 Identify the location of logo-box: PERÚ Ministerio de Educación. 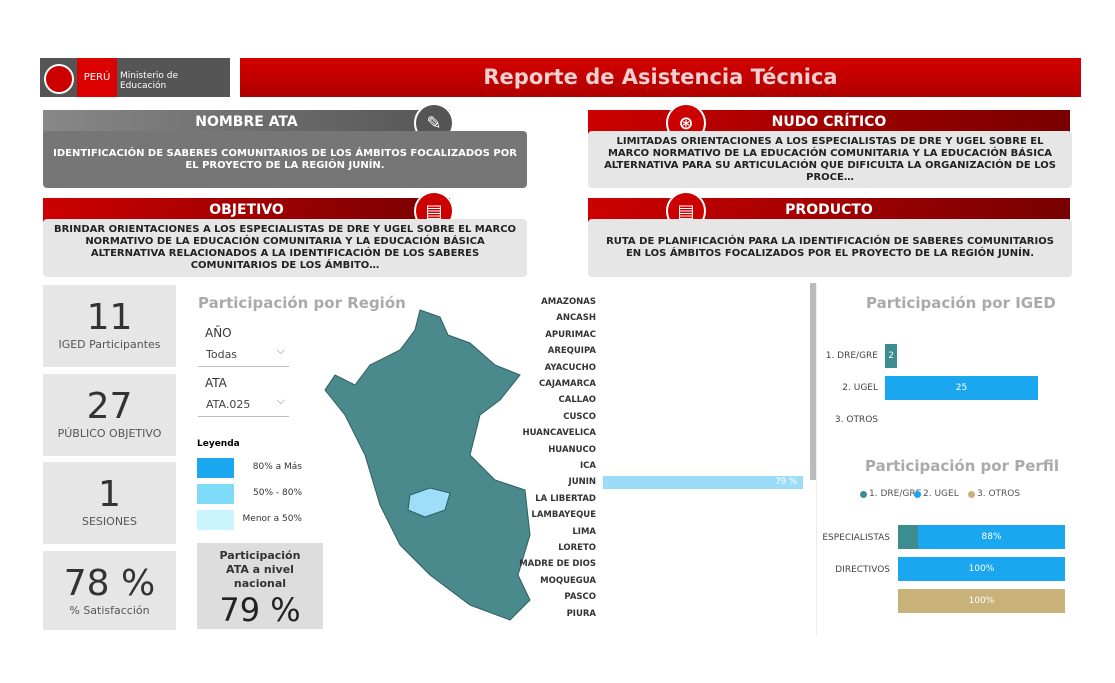
(135, 77).